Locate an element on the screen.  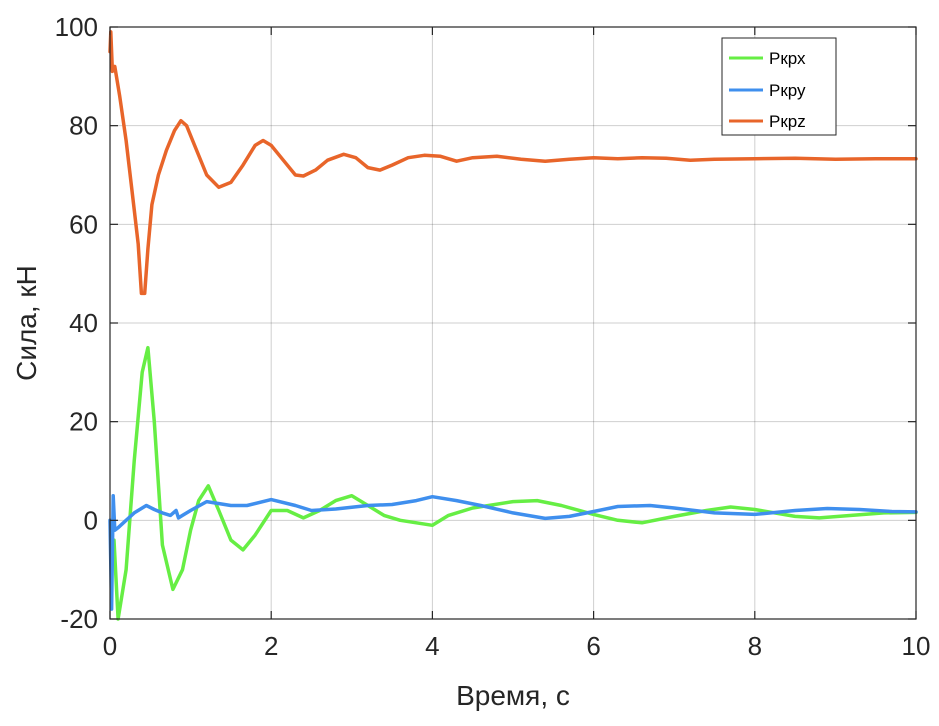
legend: Ркрх Ркру Ркрz is located at coordinates (779, 86).